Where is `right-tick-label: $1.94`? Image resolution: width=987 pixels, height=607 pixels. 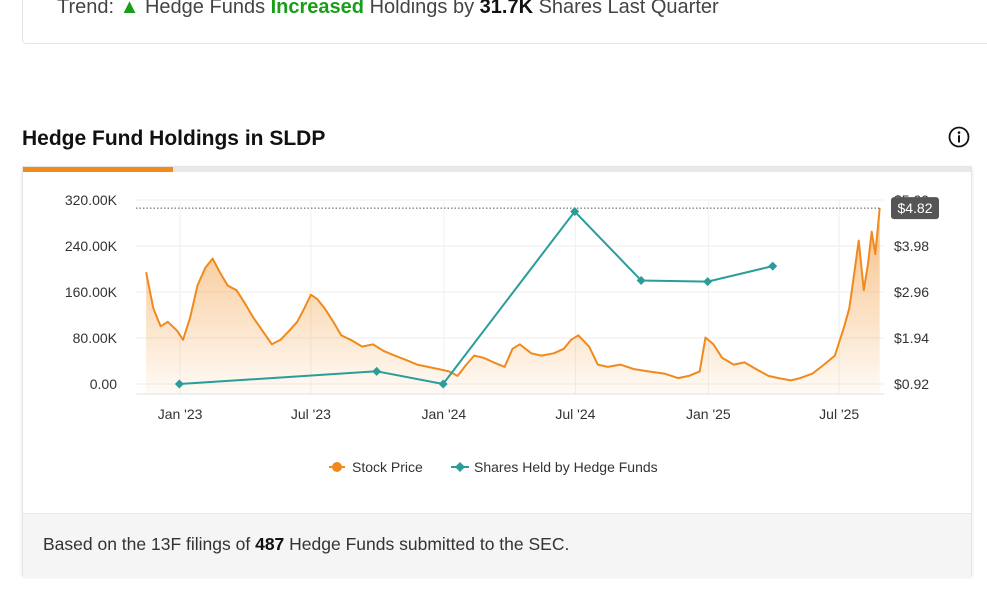 right-tick-label: $1.94 is located at coordinates (911, 338).